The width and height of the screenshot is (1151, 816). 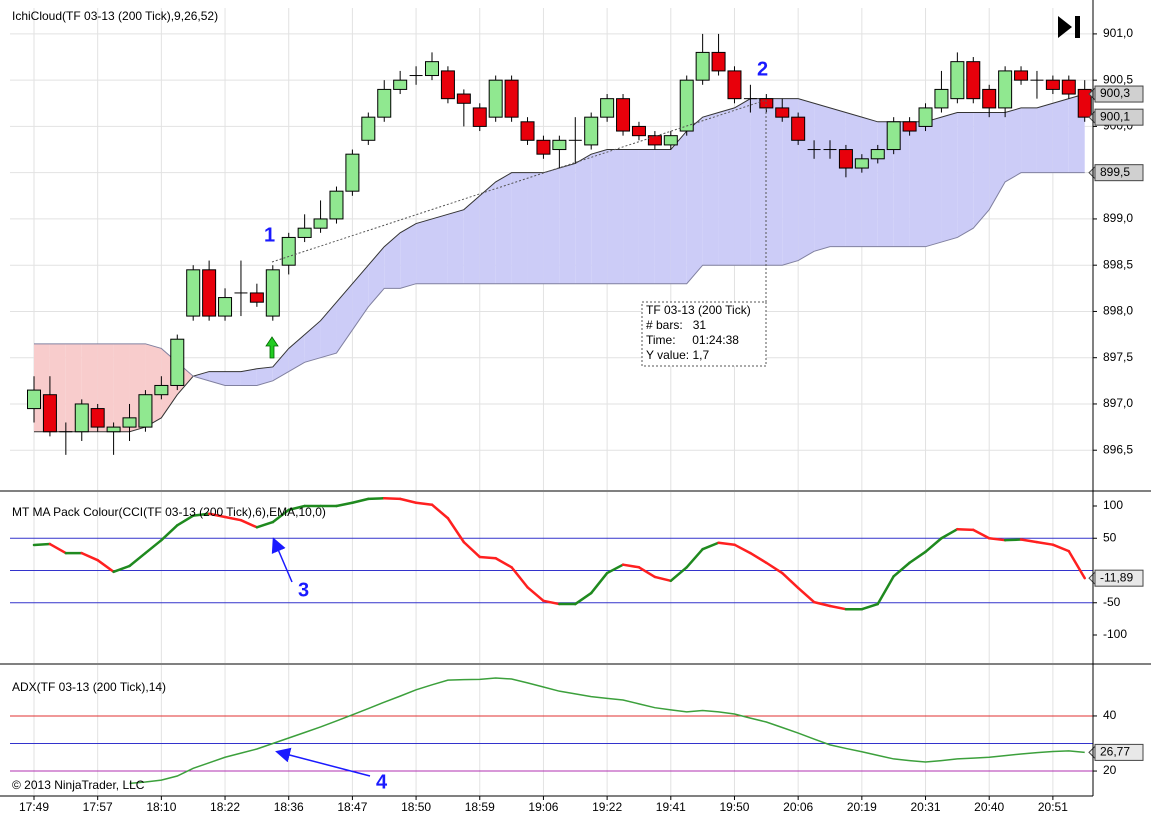 What do you see at coordinates (303, 590) in the screenshot?
I see `annotation: 3` at bounding box center [303, 590].